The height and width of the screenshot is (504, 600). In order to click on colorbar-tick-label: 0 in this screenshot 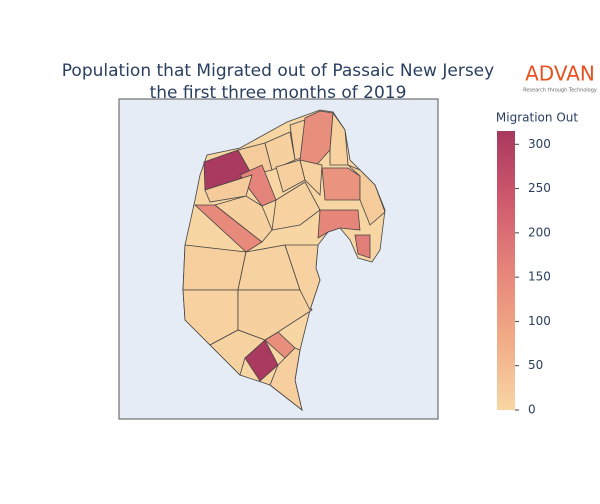, I will do `click(532, 410)`.